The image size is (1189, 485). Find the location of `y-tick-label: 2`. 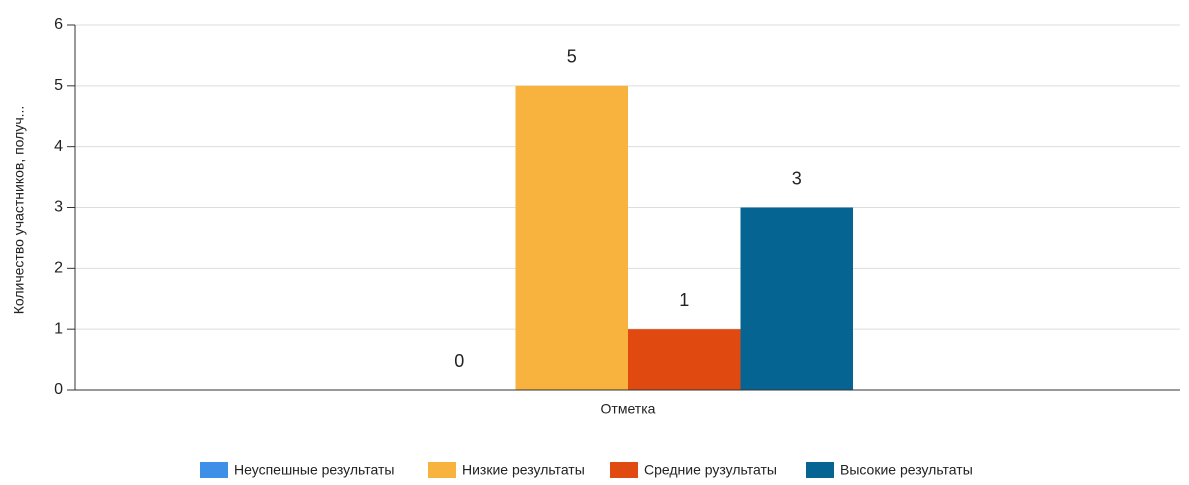

y-tick-label: 2 is located at coordinates (58, 268).